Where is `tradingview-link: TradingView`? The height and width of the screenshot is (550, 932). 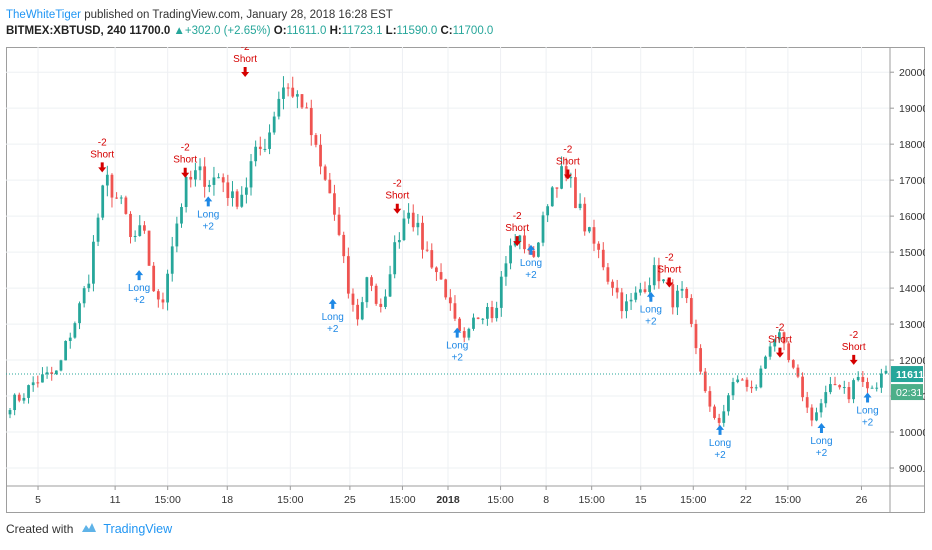
tradingview-link: TradingView is located at coordinates (138, 529).